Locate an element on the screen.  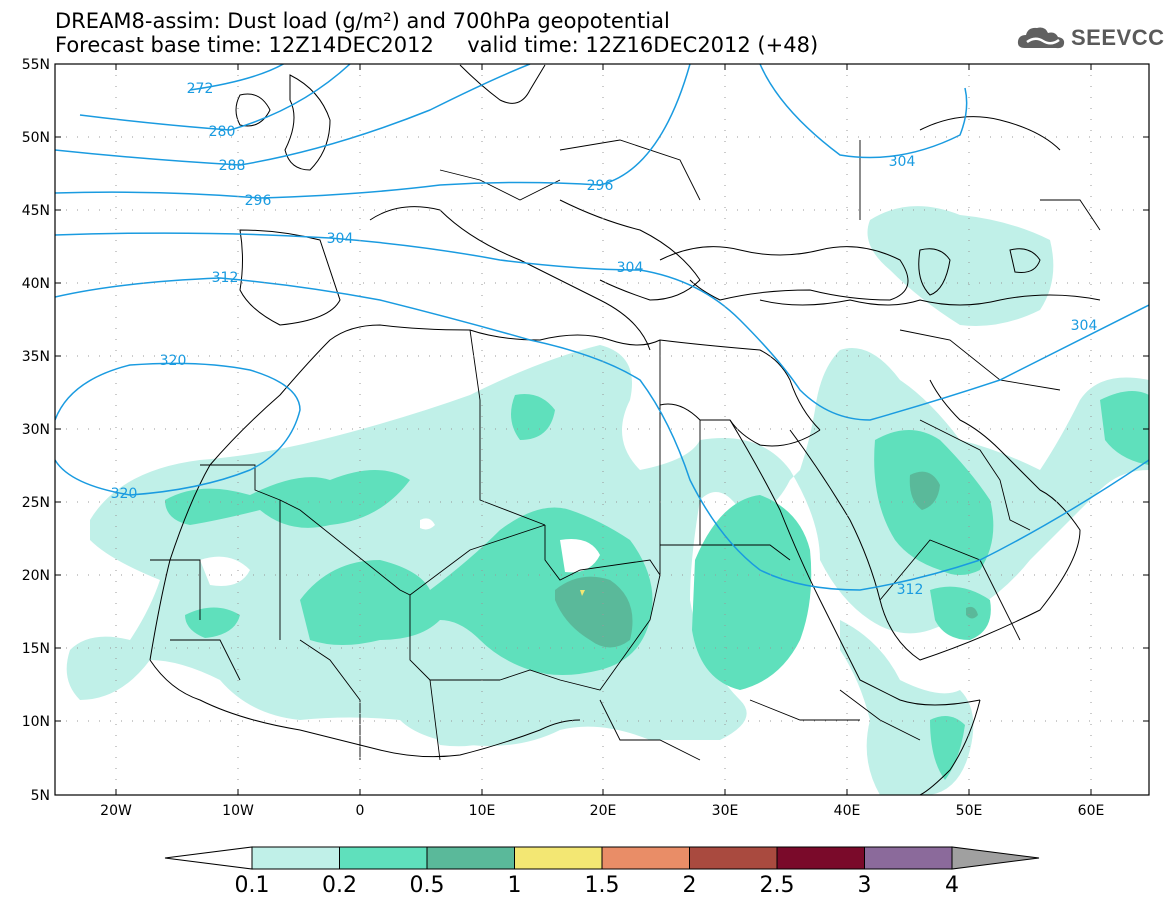
seevccc-logo: SEEVCCC is located at coordinates (1090, 38).